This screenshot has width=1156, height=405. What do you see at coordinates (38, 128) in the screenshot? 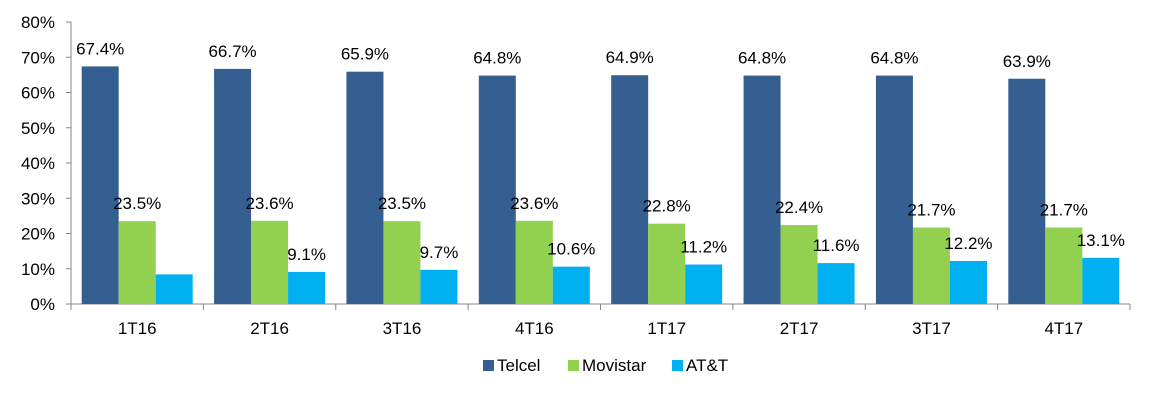
I see `y-tick-label: 50%` at bounding box center [38, 128].